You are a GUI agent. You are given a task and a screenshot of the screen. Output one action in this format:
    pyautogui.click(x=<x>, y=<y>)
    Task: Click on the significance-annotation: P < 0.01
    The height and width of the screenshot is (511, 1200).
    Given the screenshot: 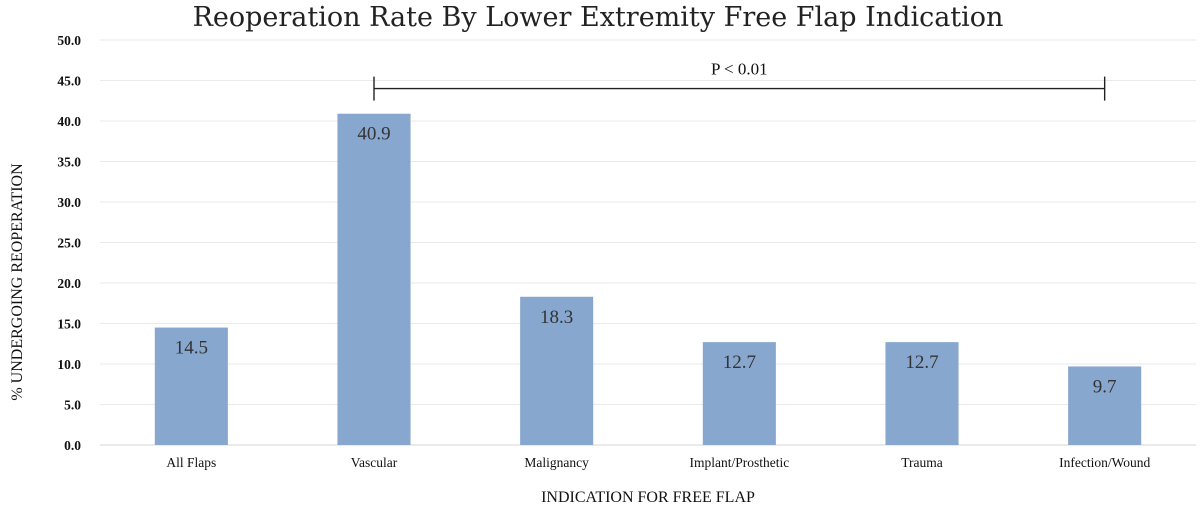 What is the action you would take?
    pyautogui.click(x=739, y=80)
    